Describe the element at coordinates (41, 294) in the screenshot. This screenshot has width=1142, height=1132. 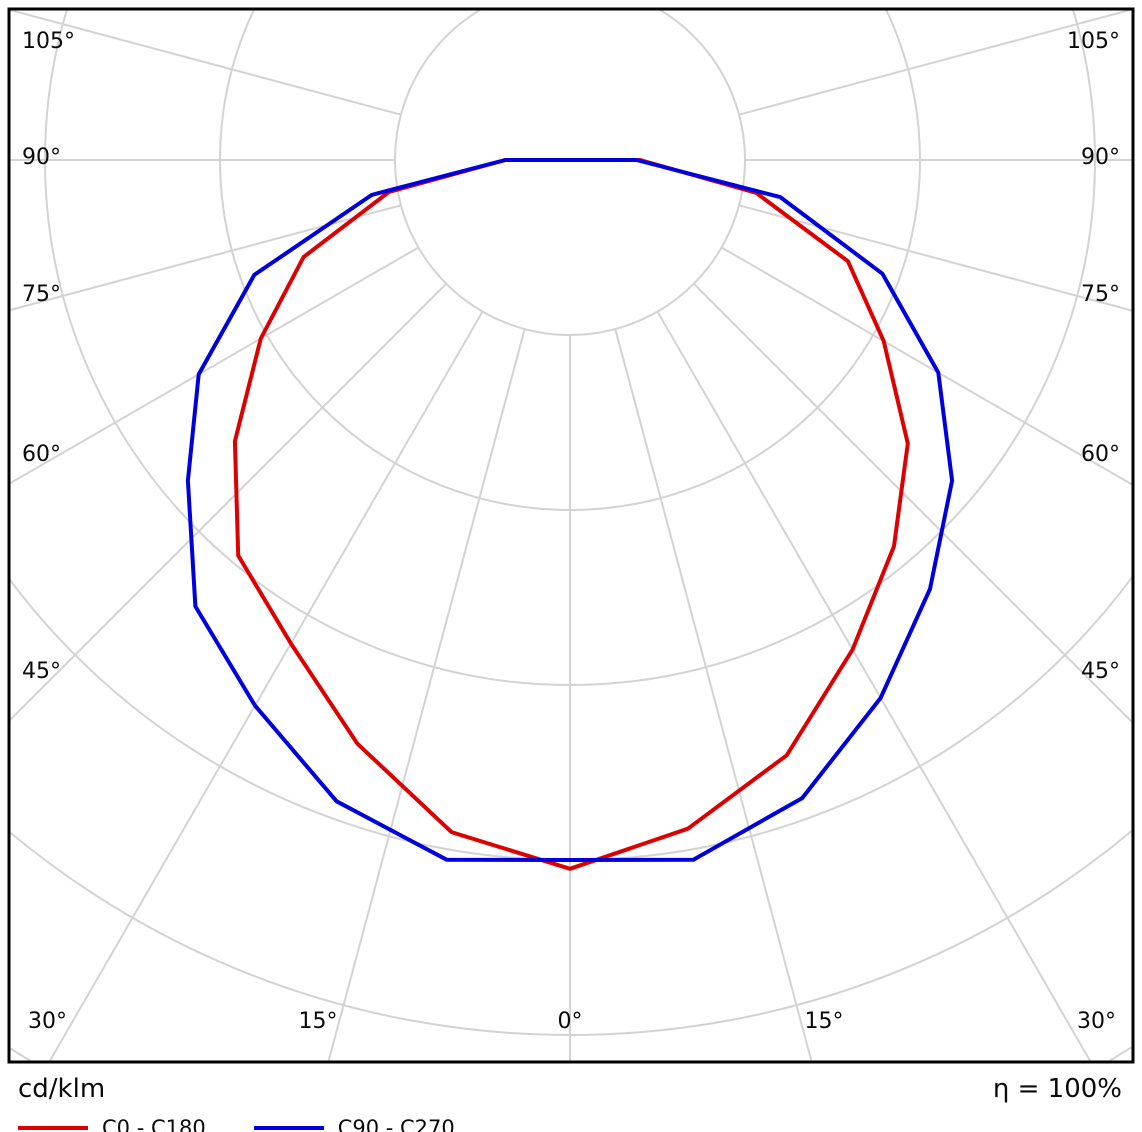
I see `angle-label-left: 75°` at that location.